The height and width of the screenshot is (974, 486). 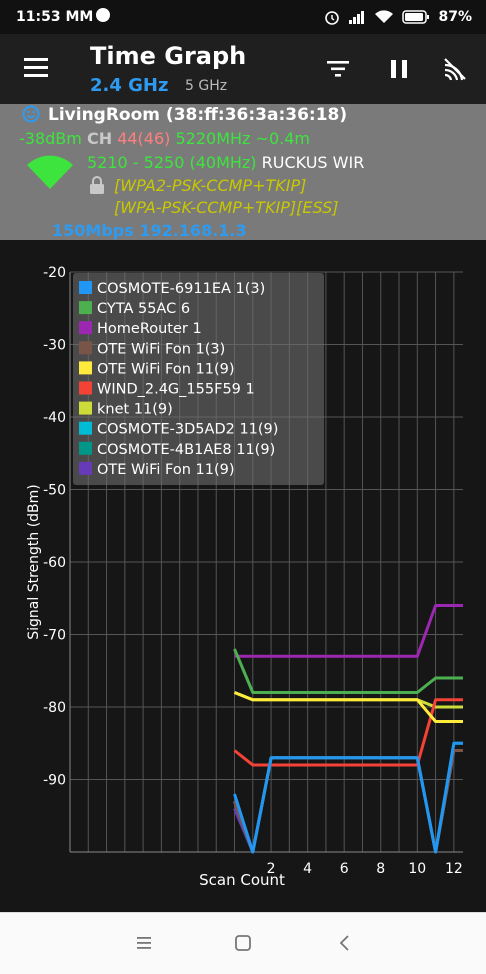 I want to click on channel-value: 44(46), so click(x=144, y=138).